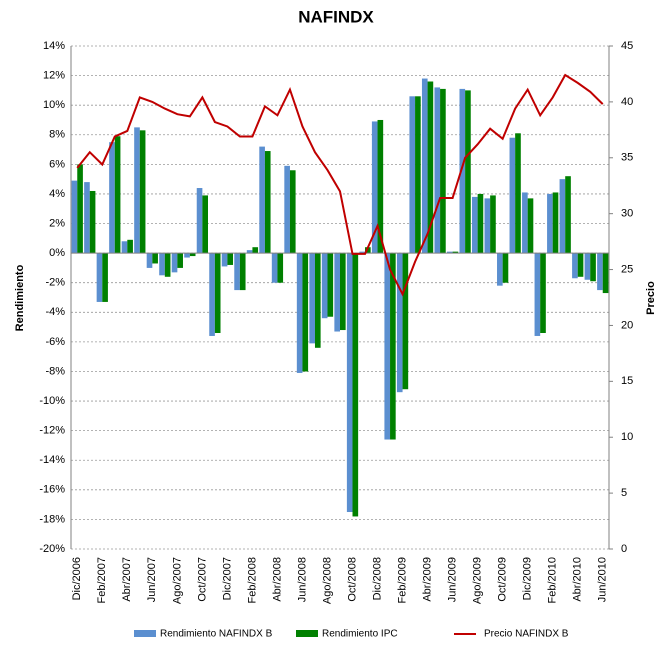  What do you see at coordinates (528, 578) in the screenshot?
I see `x-tick-label: Dic/2009` at bounding box center [528, 578].